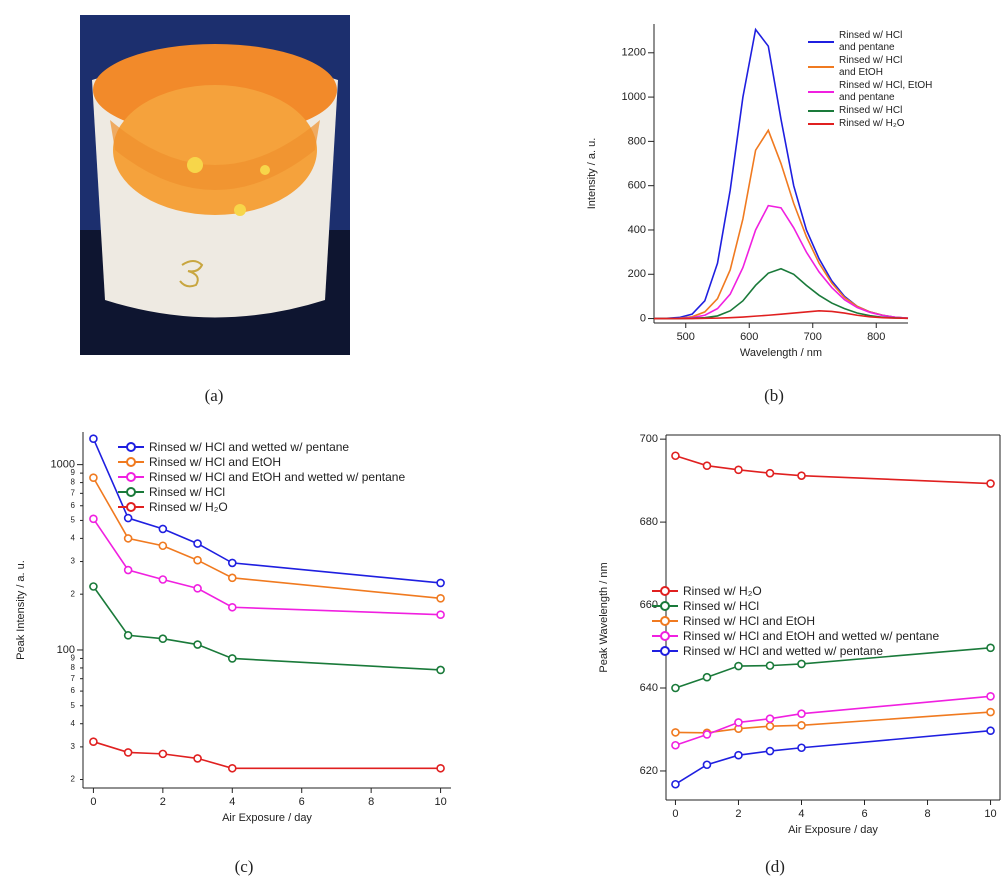  What do you see at coordinates (637, 141) in the screenshot?
I see `y-tick-label: 800` at bounding box center [637, 141].